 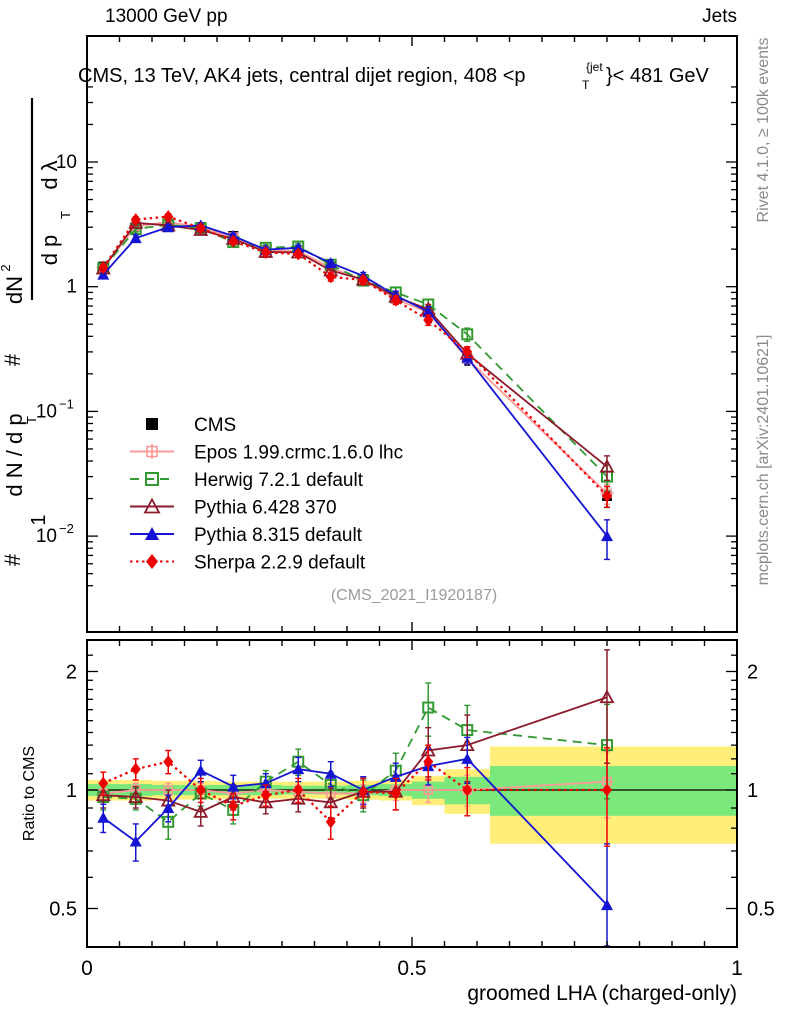 What do you see at coordinates (719, 16) in the screenshot?
I see `category-label: Jets` at bounding box center [719, 16].